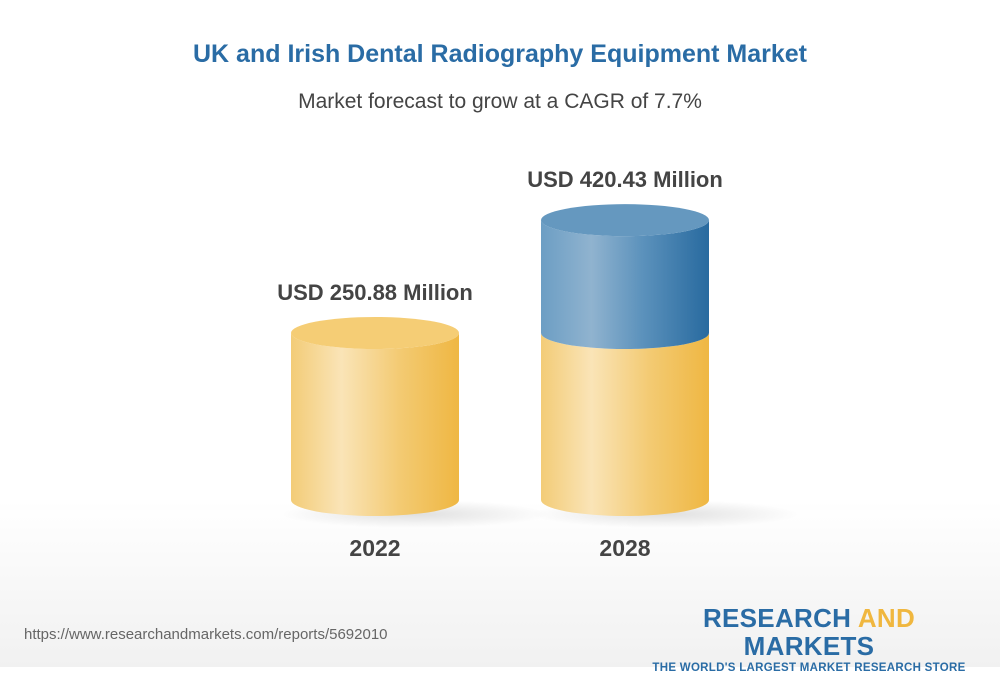 This screenshot has width=1000, height=674. Describe the element at coordinates (375, 292) in the screenshot. I see `data-label-2022: USD 250.88 Million` at that location.